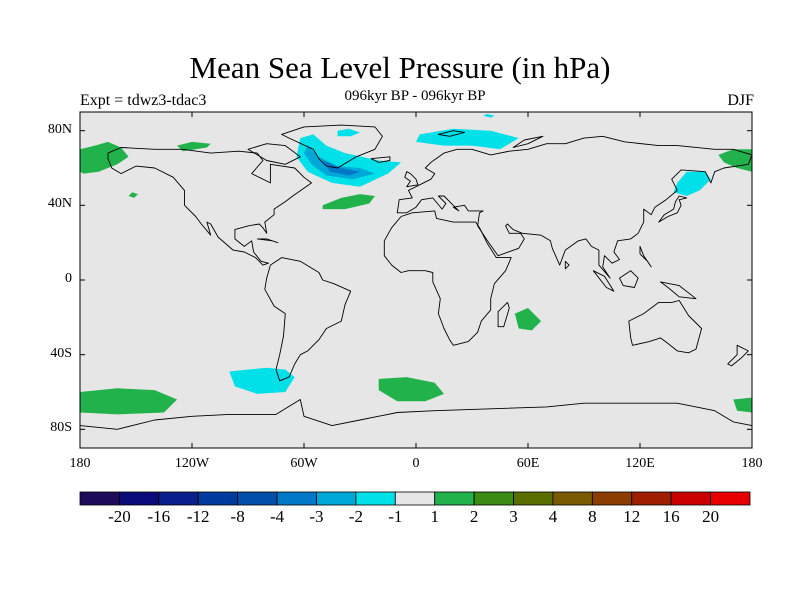 This screenshot has width=800, height=600. Describe the element at coordinates (632, 516) in the screenshot. I see `colorbar-label: 12` at that location.